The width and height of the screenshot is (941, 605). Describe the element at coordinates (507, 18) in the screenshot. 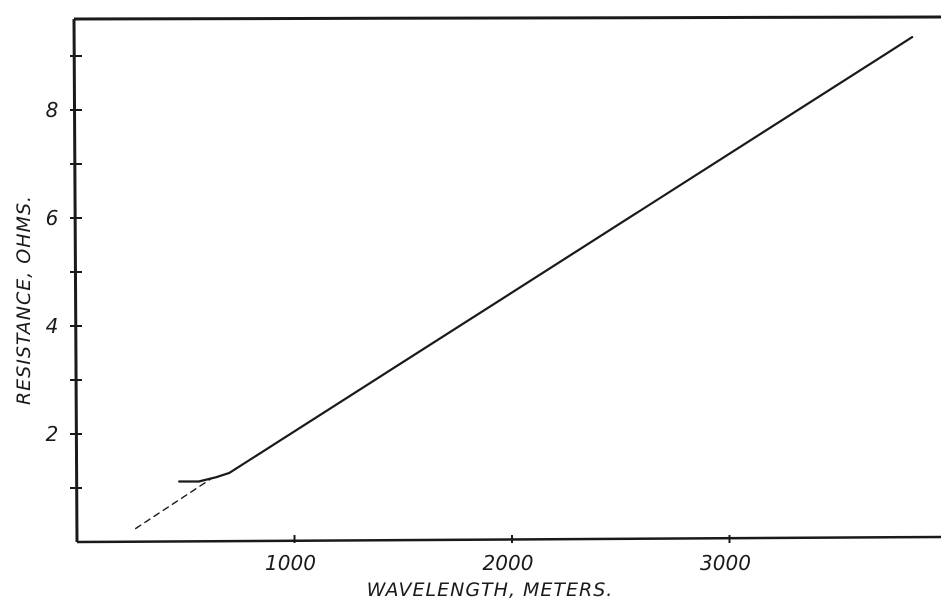

I see `top-border` at that location.